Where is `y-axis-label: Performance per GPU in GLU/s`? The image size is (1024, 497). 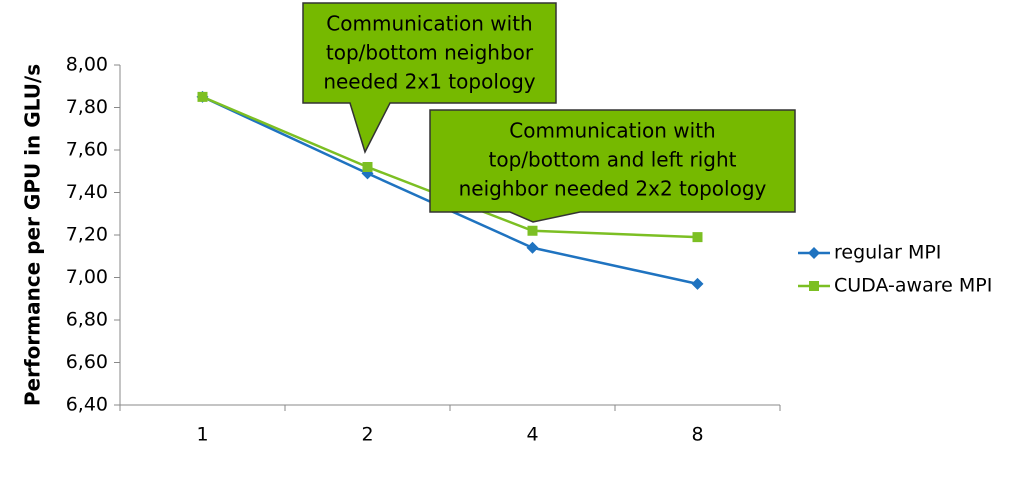
y-axis-label: Performance per GPU in GLU/s is located at coordinates (33, 235).